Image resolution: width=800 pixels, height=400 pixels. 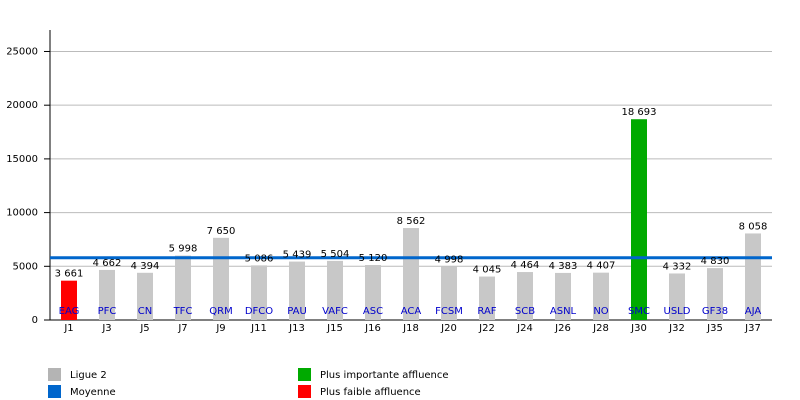 What do you see at coordinates (297, 311) in the screenshot?
I see `team-label: PAU` at bounding box center [297, 311].